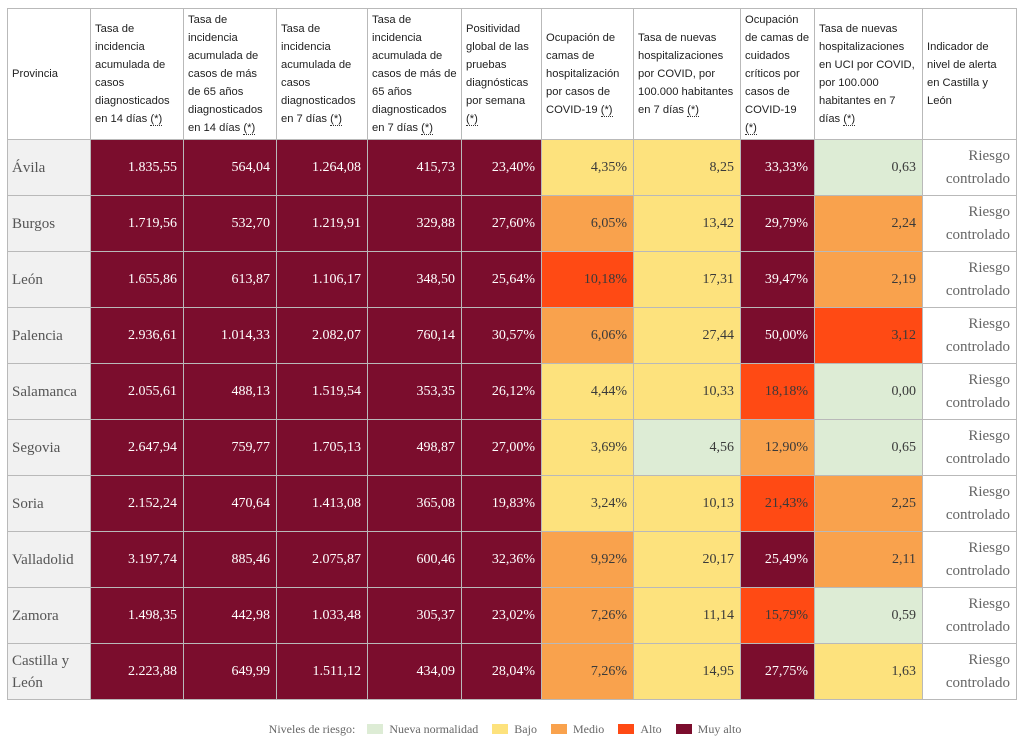  What do you see at coordinates (137, 279) in the screenshot?
I see `indicator-value-cell: 1.655,86` at bounding box center [137, 279].